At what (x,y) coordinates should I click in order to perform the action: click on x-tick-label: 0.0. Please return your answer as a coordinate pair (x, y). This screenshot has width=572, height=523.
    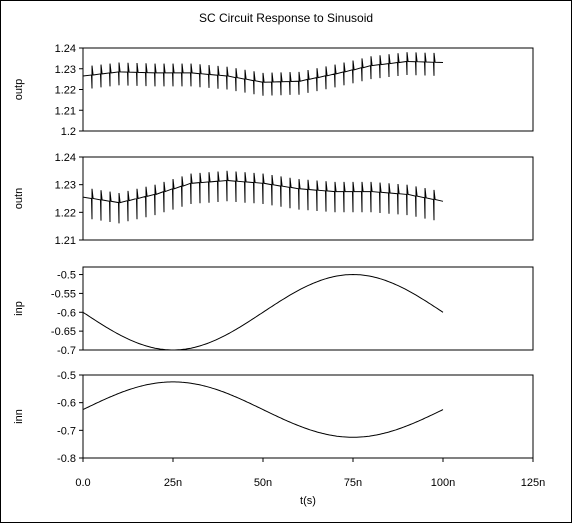
    Looking at the image, I should click on (82, 483).